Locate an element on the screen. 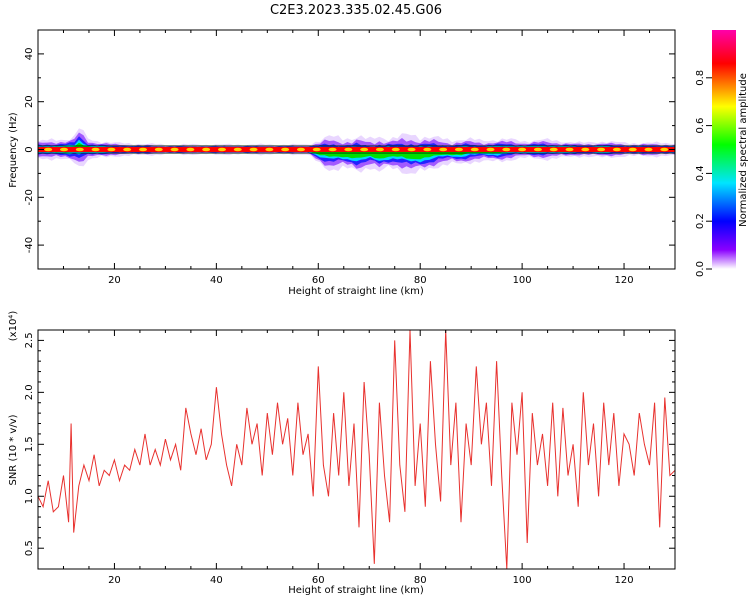 Image resolution: width=750 pixels, height=600 pixels. spectrogram-carrier-line is located at coordinates (356, 149).